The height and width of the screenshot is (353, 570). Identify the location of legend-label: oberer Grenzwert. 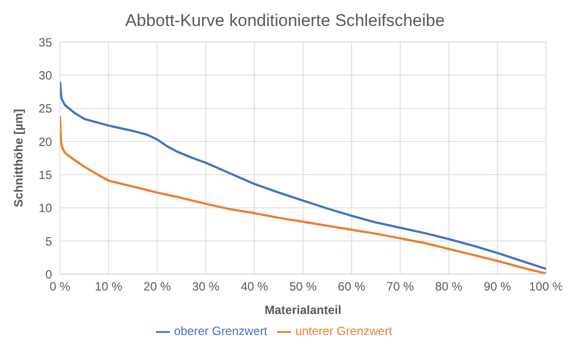
(221, 331).